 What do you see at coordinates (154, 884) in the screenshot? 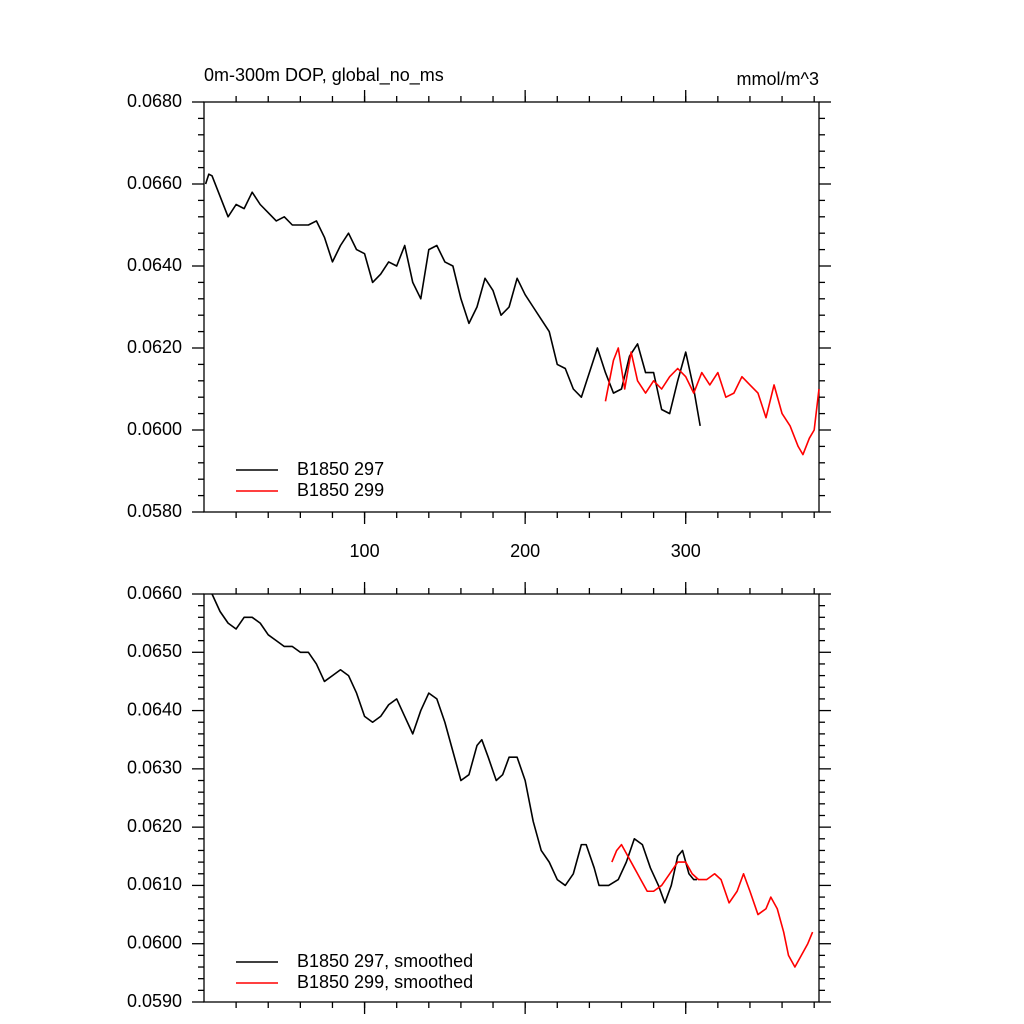
I see `y-tick-label: 0.0610` at bounding box center [154, 884].